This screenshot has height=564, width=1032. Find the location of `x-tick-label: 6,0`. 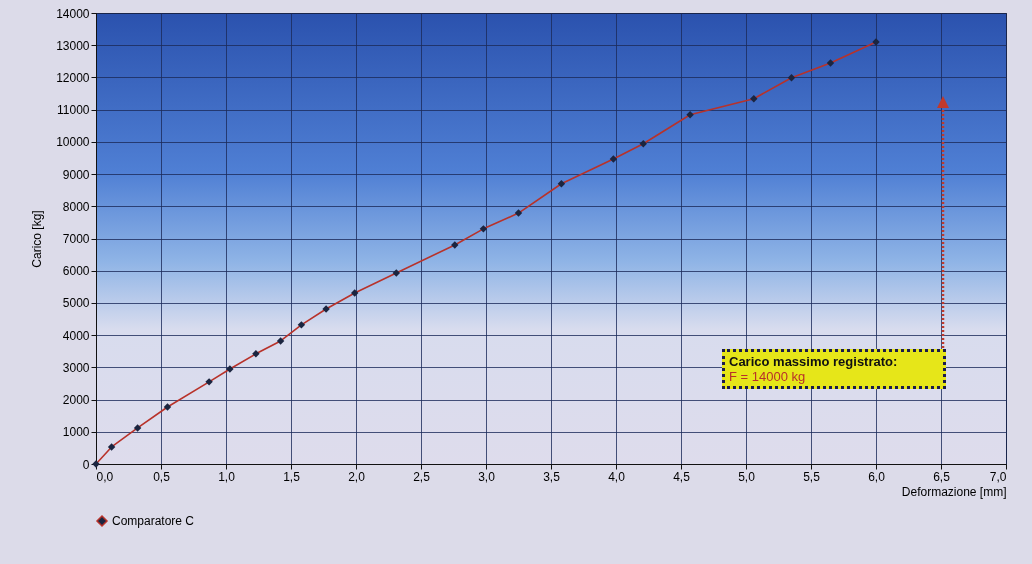

x-tick-label: 6,0 is located at coordinates (877, 476).